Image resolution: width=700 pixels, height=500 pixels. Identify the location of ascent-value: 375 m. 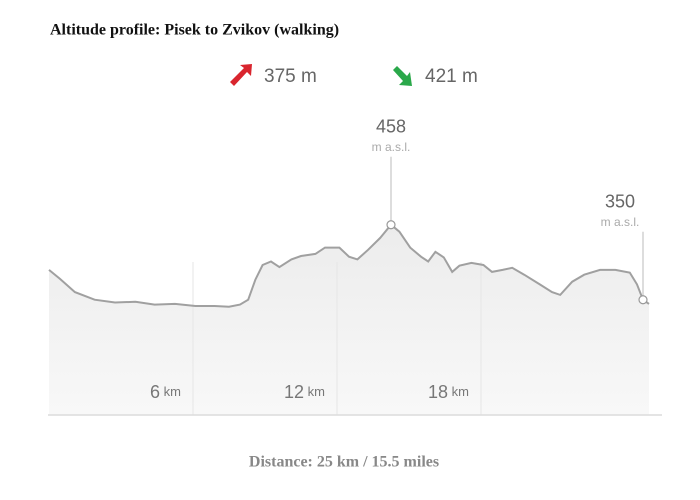
(290, 76).